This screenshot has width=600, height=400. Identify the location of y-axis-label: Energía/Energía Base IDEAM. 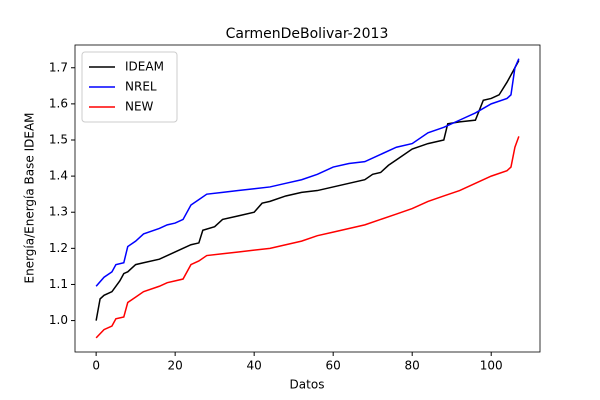
(30, 197).